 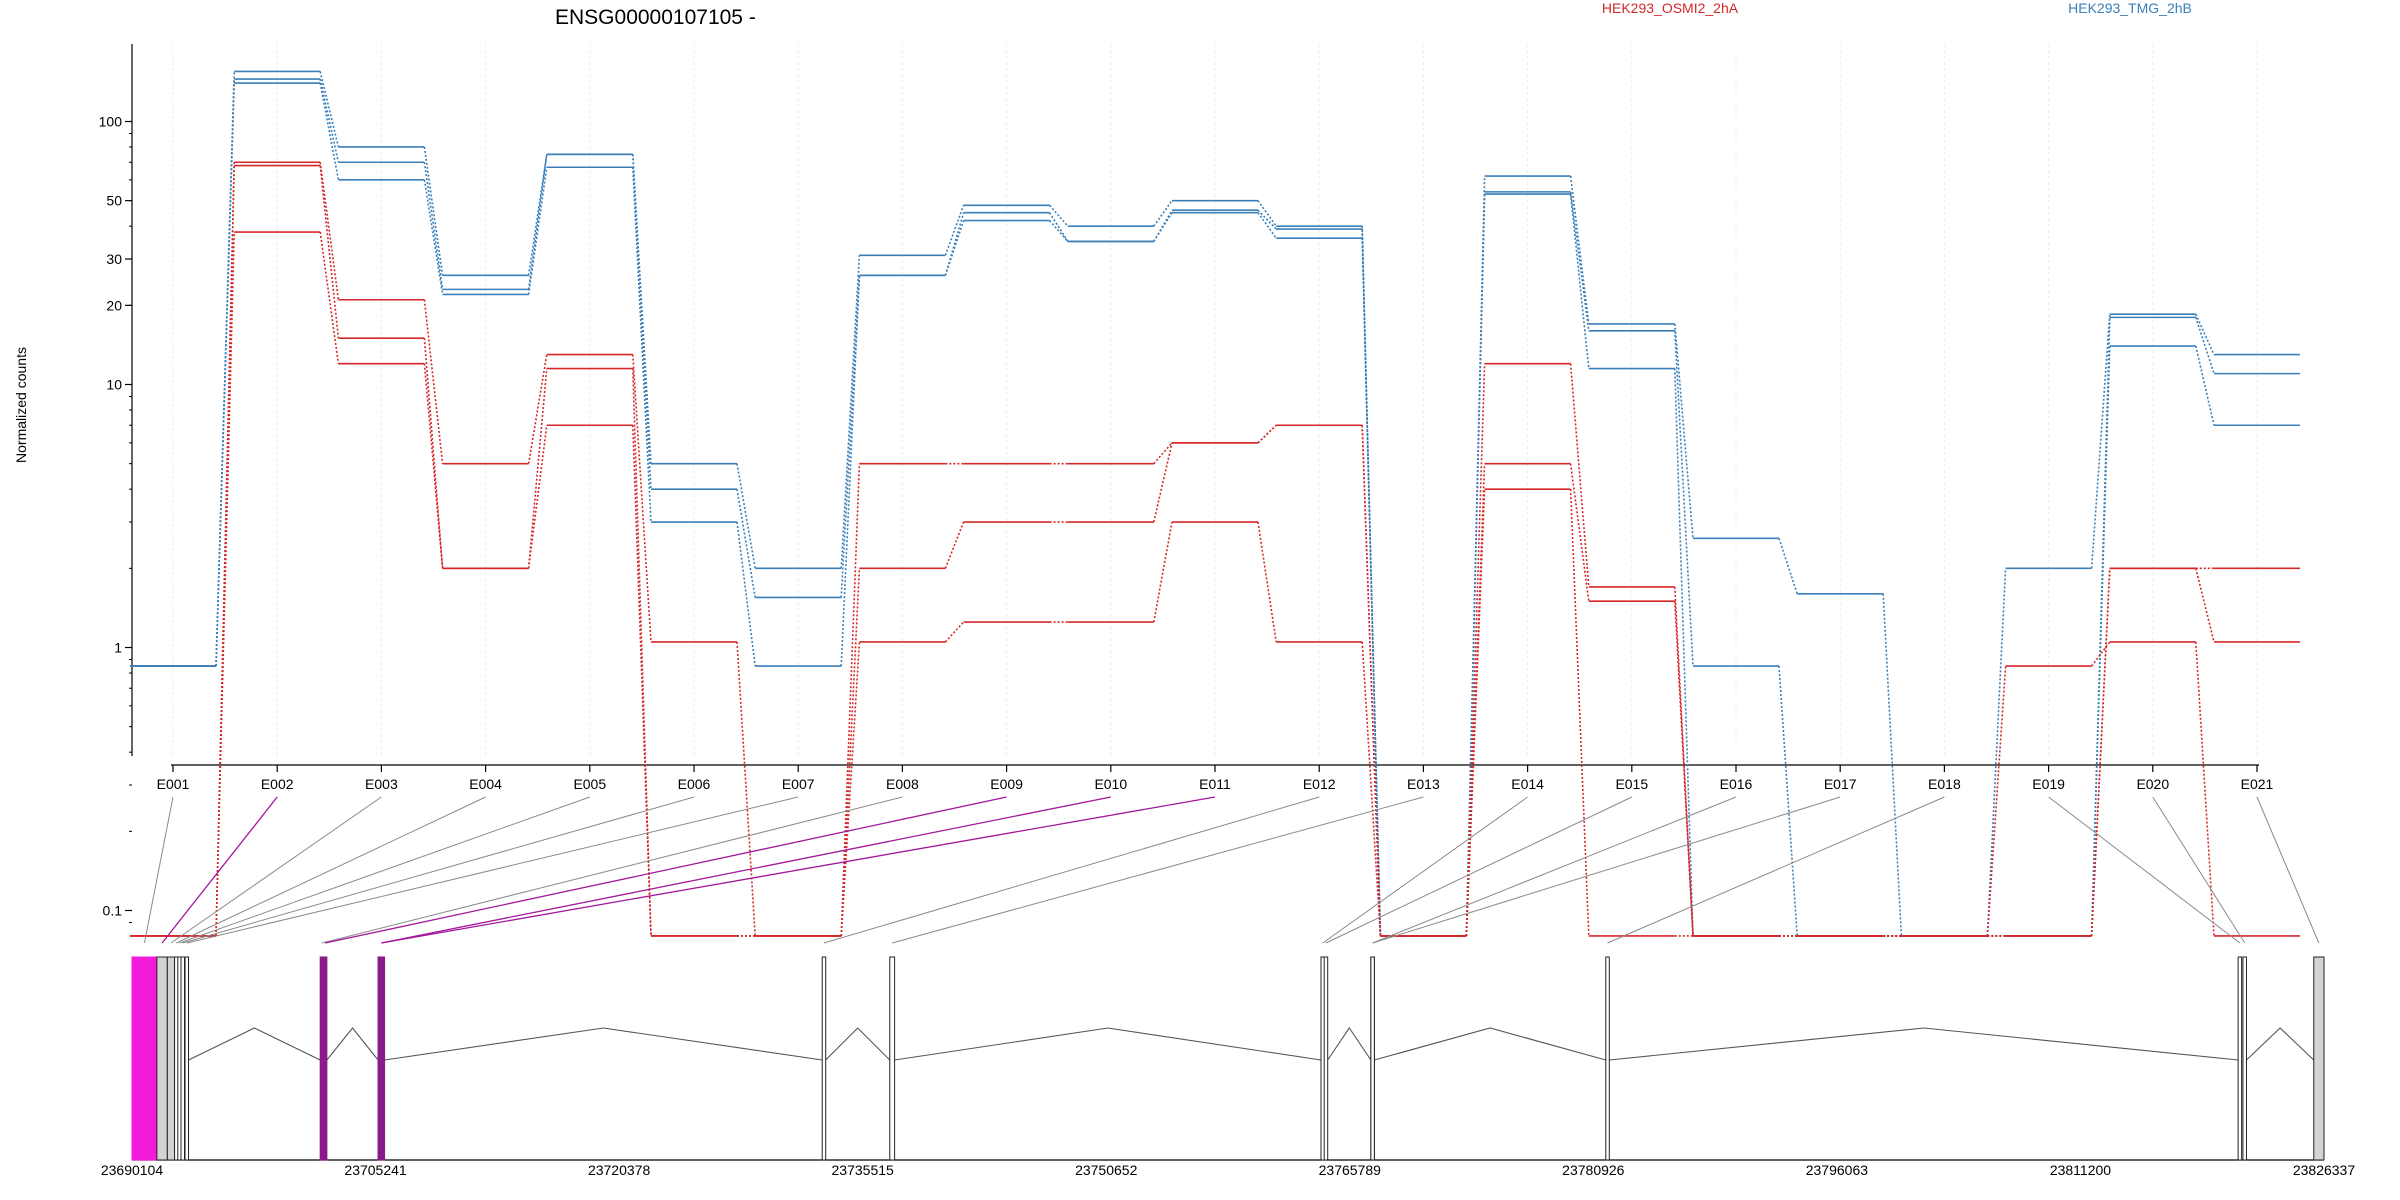 I want to click on y-tick-label: 50, so click(x=114, y=201).